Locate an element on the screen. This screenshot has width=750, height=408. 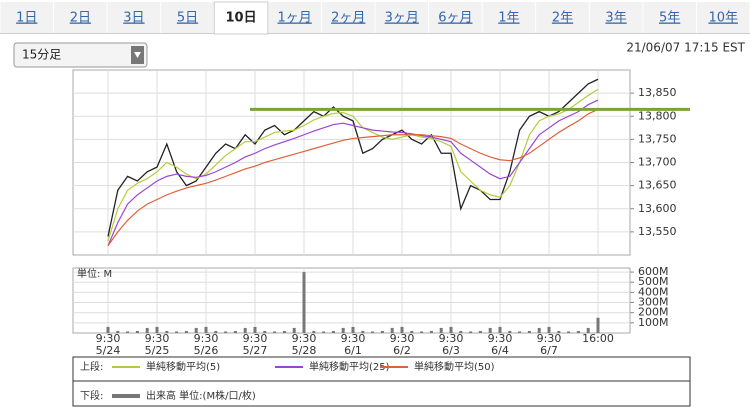
tab-label: 2ヶ月 is located at coordinates (348, 18).